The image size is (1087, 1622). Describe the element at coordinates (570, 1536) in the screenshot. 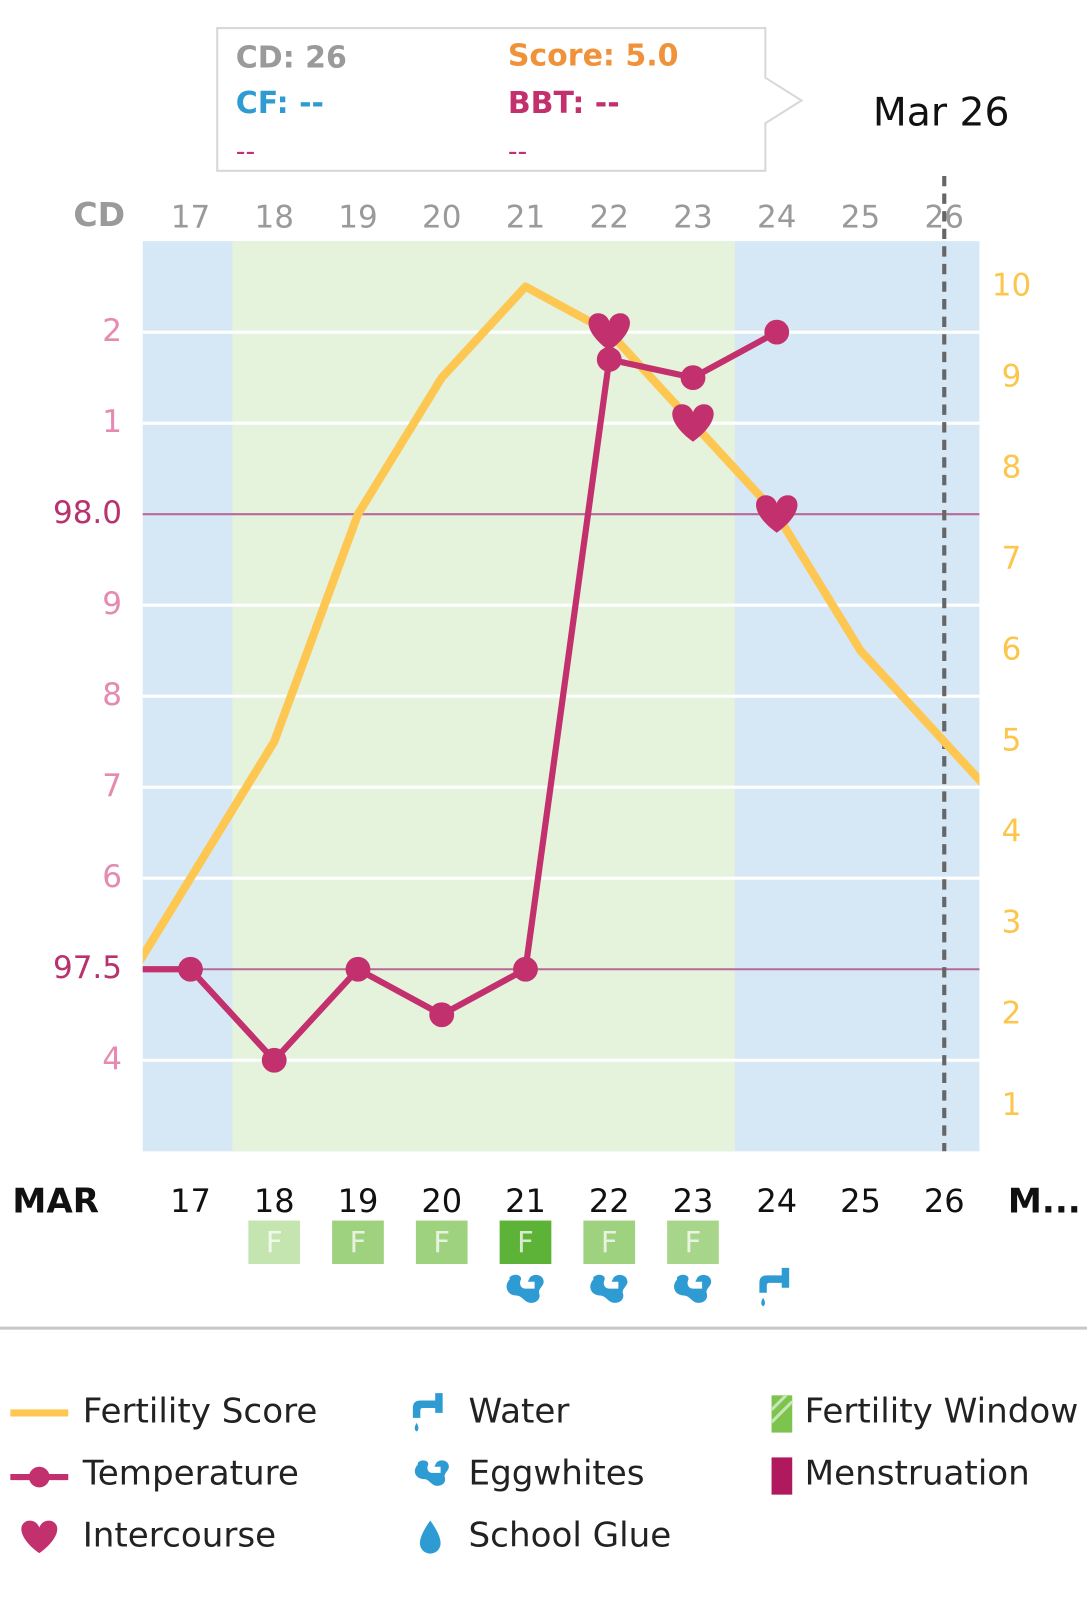

I see `legend-label: School Glue` at that location.